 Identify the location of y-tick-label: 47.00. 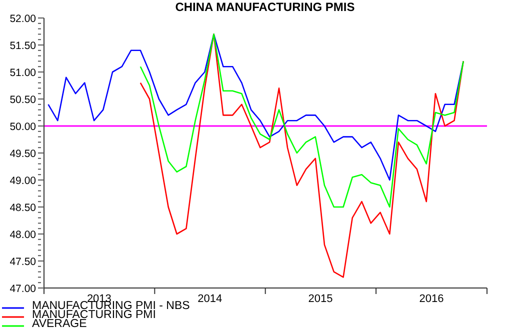
(23, 289).